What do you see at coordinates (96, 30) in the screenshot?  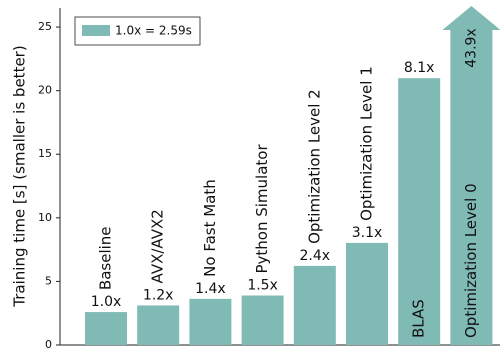 I see `legend-swatch` at bounding box center [96, 30].